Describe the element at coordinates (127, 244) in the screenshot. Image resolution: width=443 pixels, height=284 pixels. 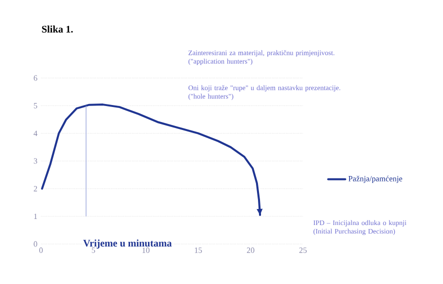
I see `x-axis-title: Vrijeme u minutama` at that location.